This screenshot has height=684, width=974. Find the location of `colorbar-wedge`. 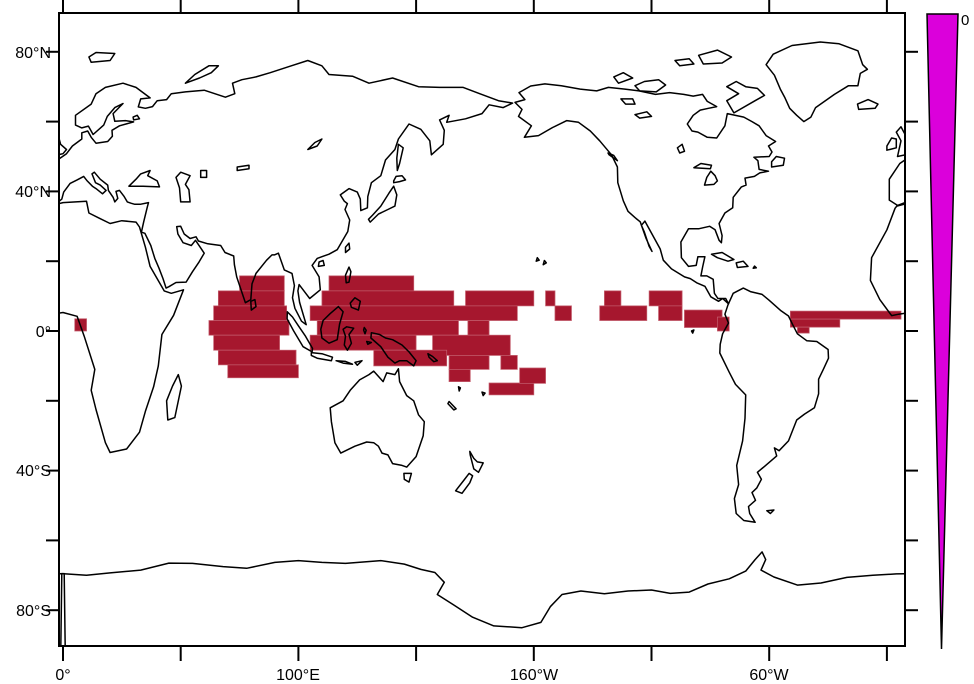

colorbar-wedge is located at coordinates (942, 331).